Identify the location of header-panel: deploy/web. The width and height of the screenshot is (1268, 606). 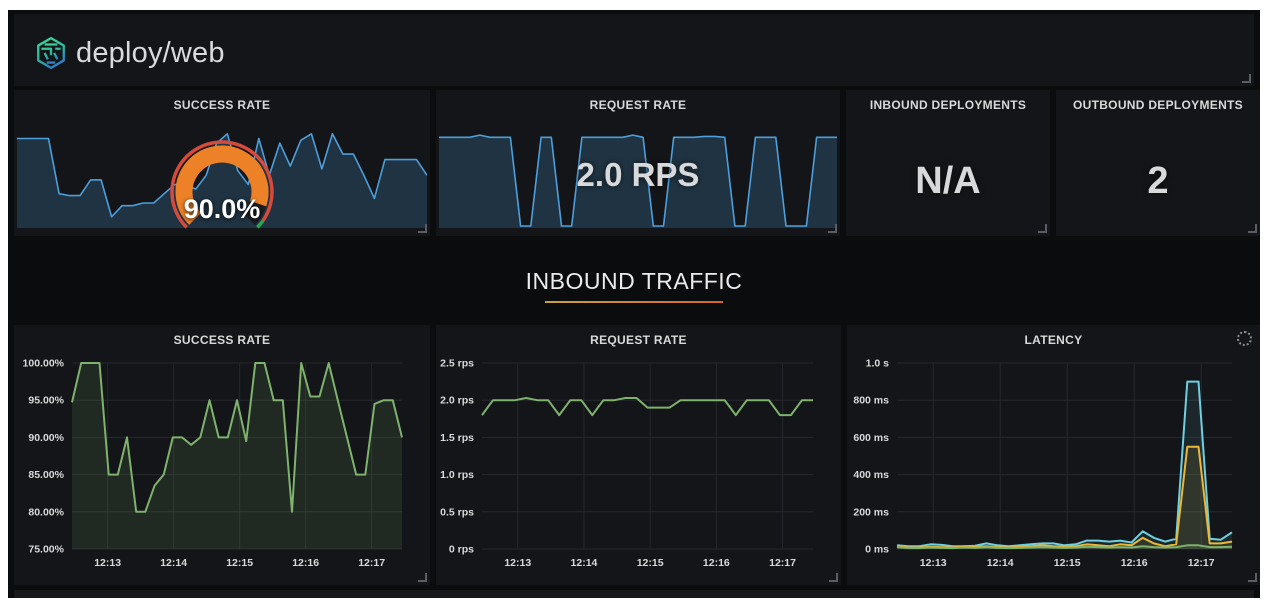
(634, 50).